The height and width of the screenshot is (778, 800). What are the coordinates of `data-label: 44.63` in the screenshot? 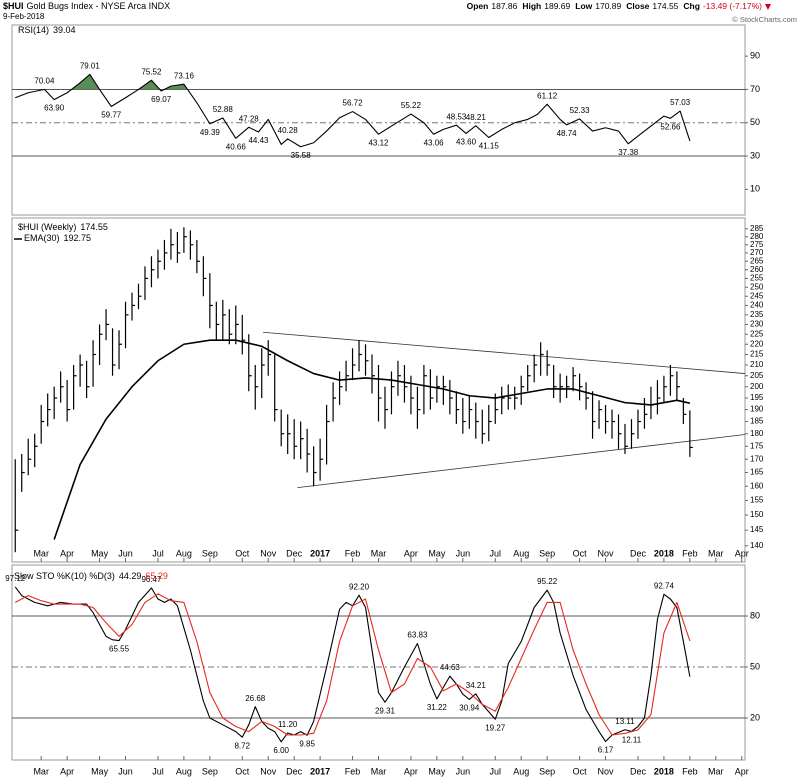 It's located at (450, 667).